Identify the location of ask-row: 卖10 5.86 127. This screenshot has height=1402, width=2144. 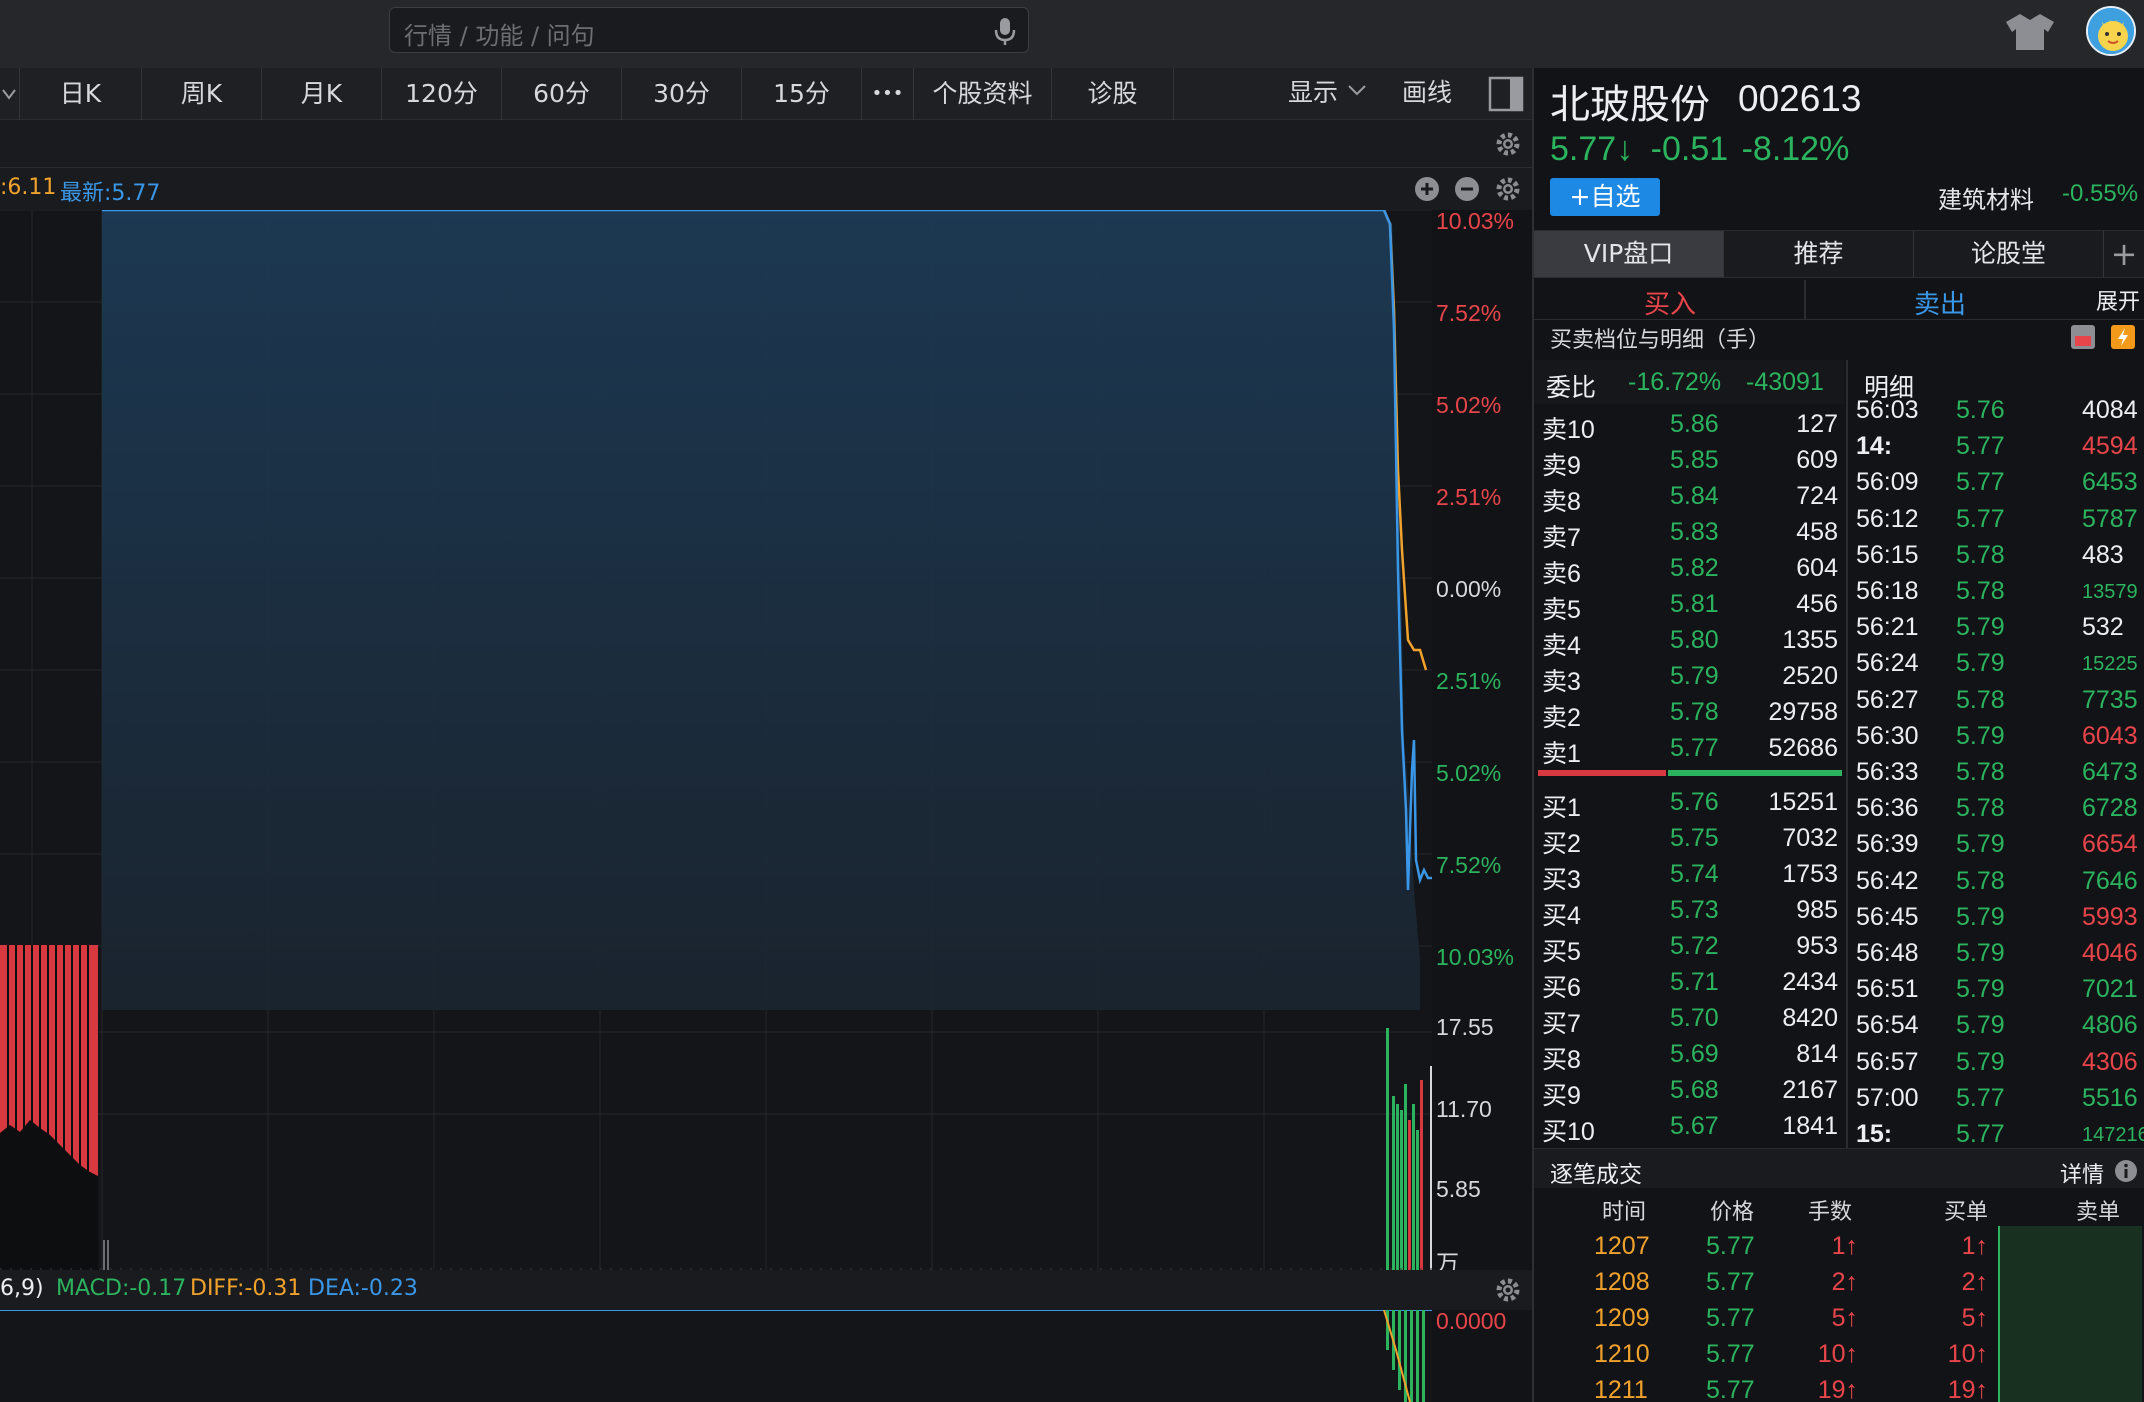
(1689, 425).